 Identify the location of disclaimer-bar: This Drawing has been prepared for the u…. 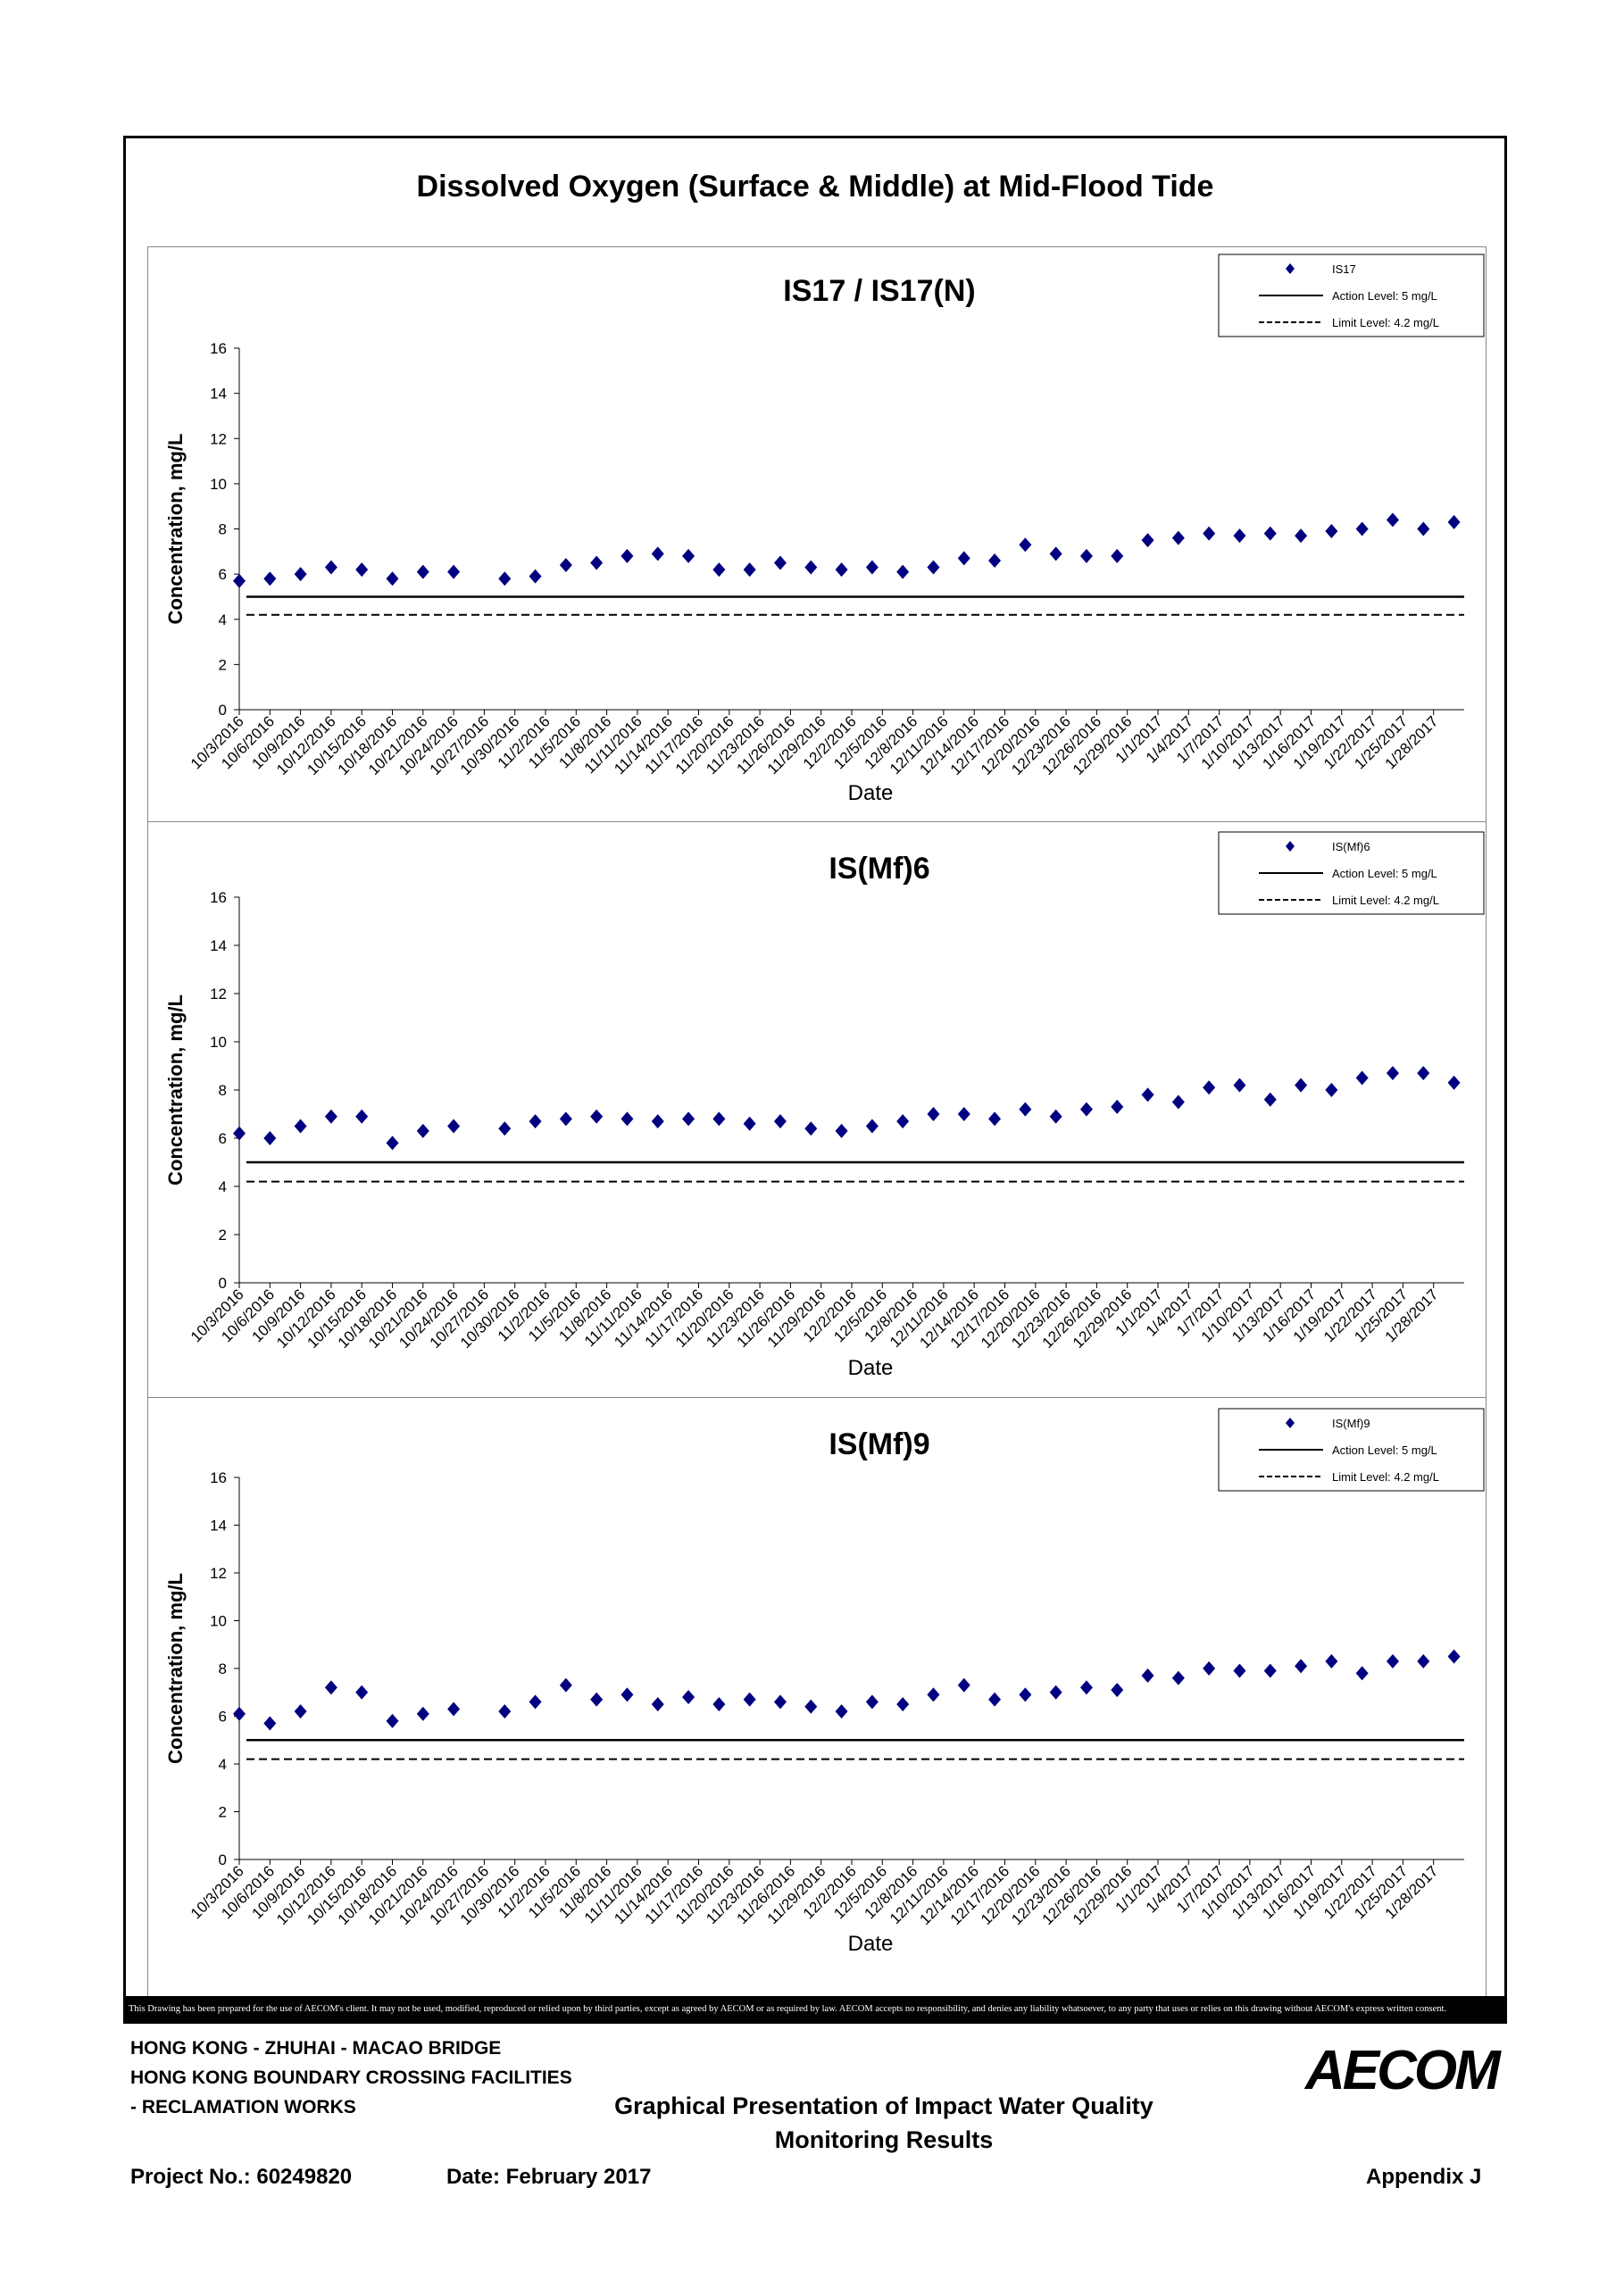
(815, 2009).